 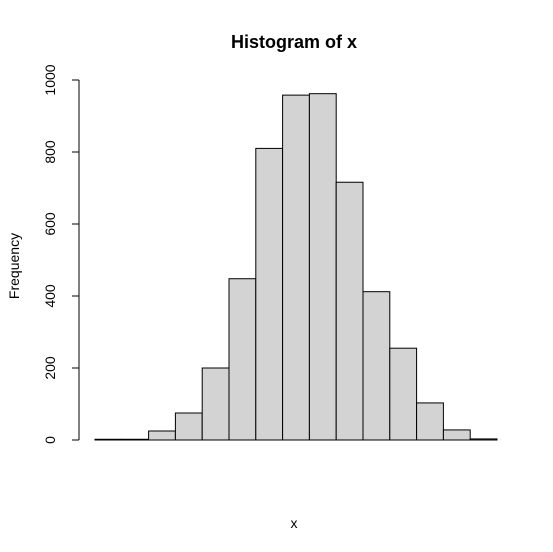 I want to click on y-tick-label-400: 400, so click(x=50, y=296).